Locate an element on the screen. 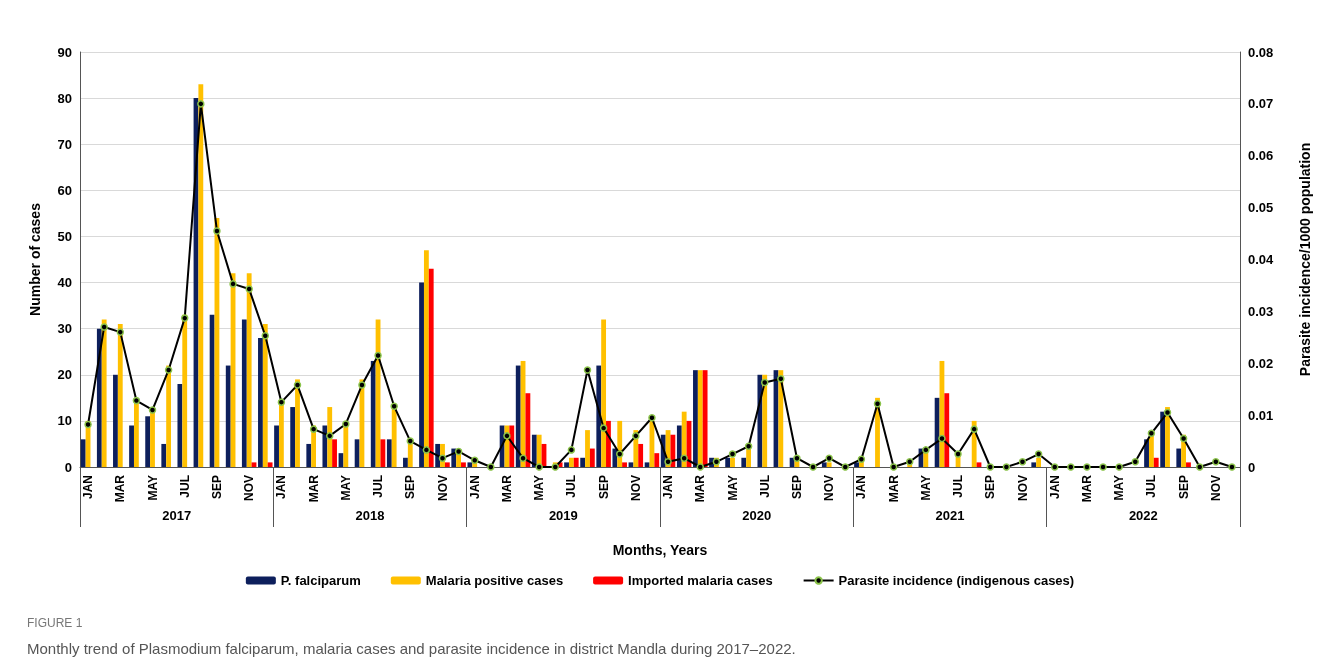 This screenshot has height=672, width=1320. y2-tick-label: 0 is located at coordinates (1252, 467).